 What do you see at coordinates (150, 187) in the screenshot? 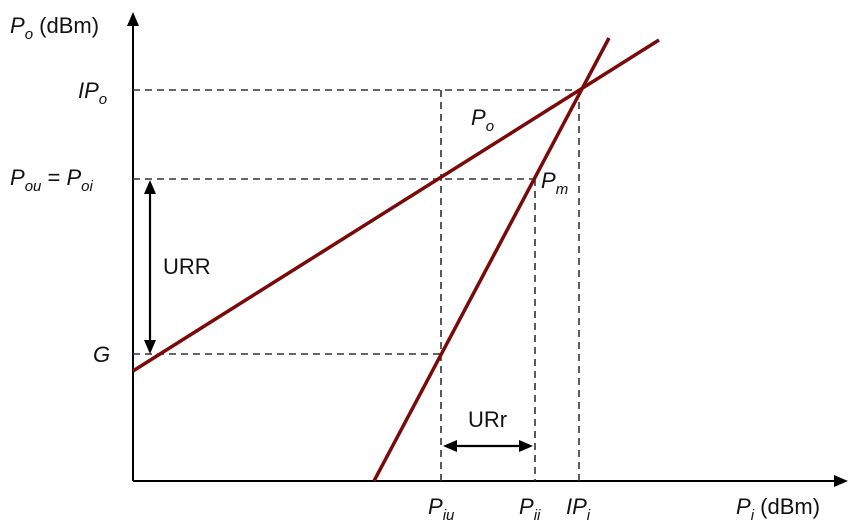
I see `urr-arrow-head-top` at bounding box center [150, 187].